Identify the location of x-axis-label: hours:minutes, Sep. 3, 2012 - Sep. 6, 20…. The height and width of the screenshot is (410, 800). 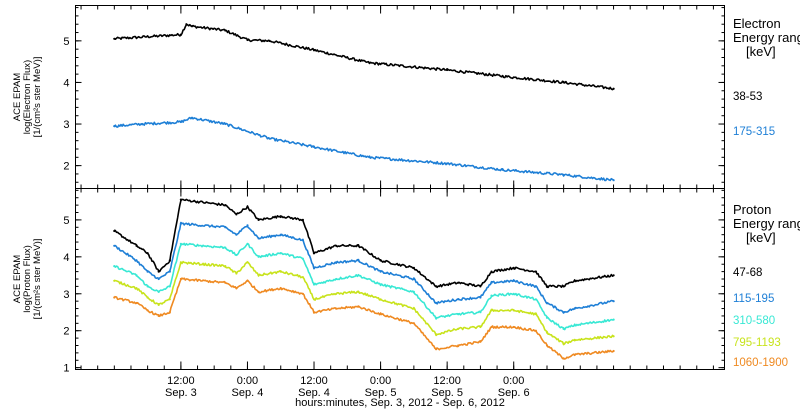
(400, 403).